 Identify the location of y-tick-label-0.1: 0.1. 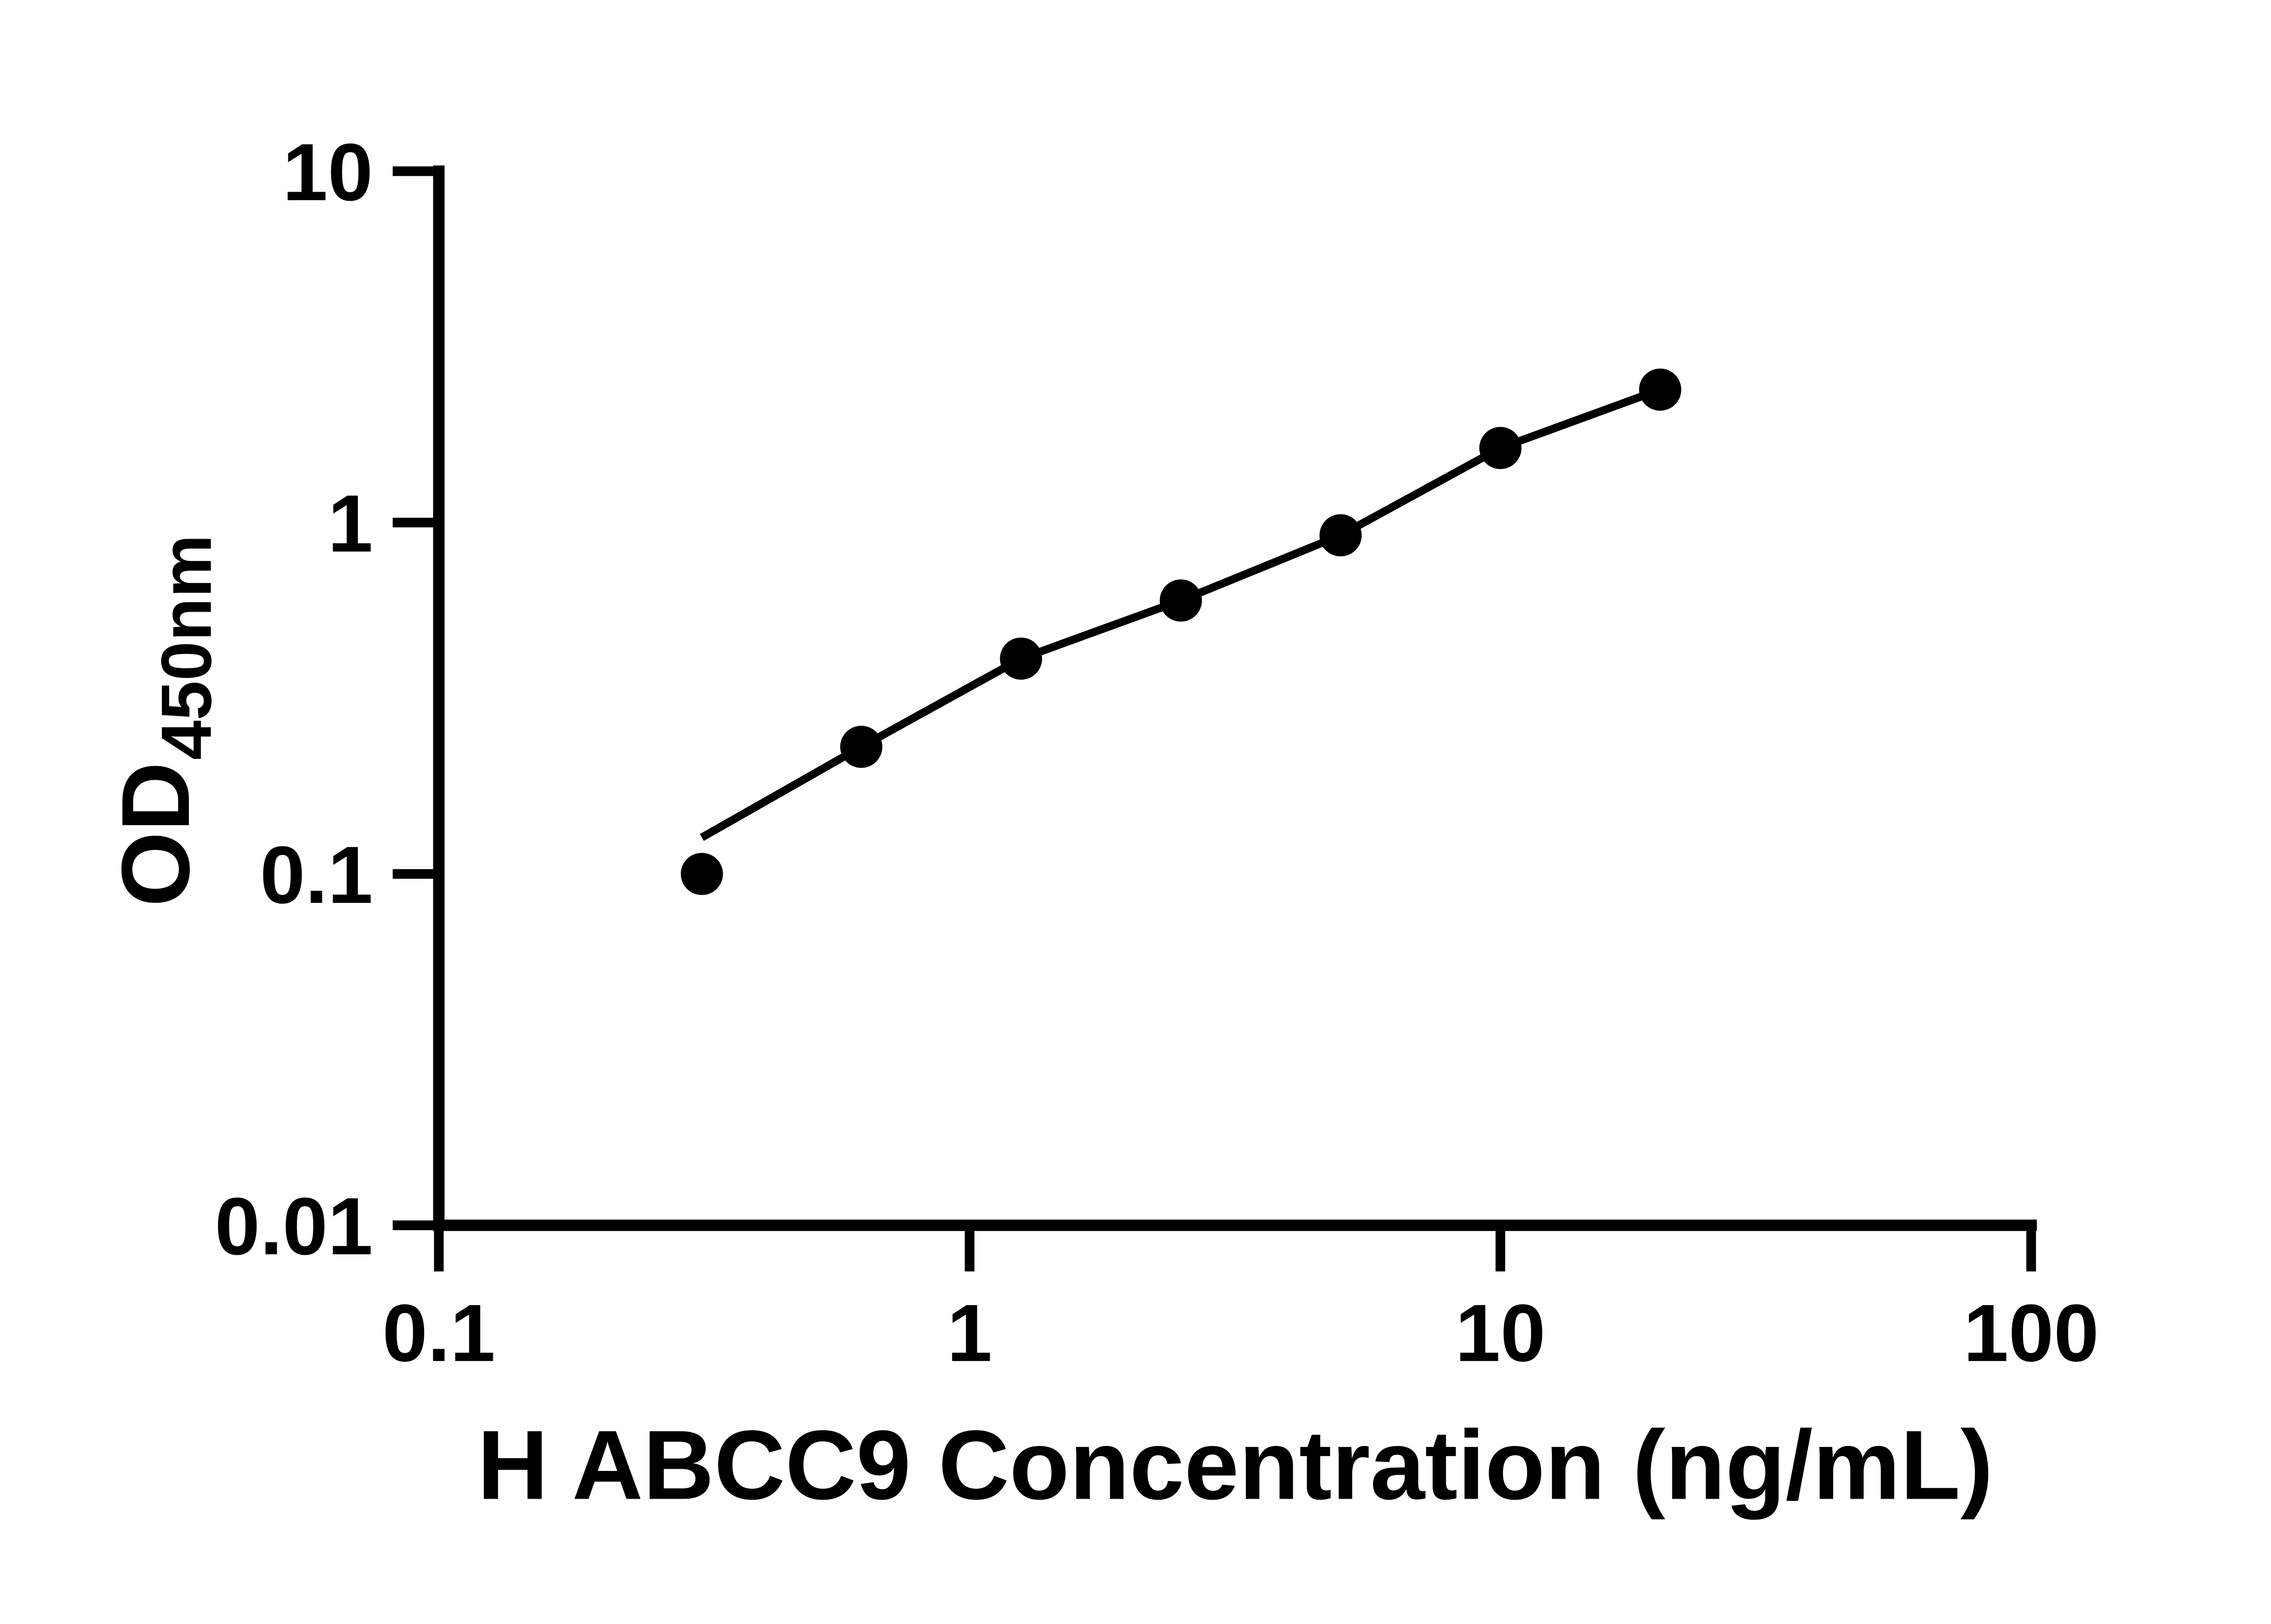
(316, 874).